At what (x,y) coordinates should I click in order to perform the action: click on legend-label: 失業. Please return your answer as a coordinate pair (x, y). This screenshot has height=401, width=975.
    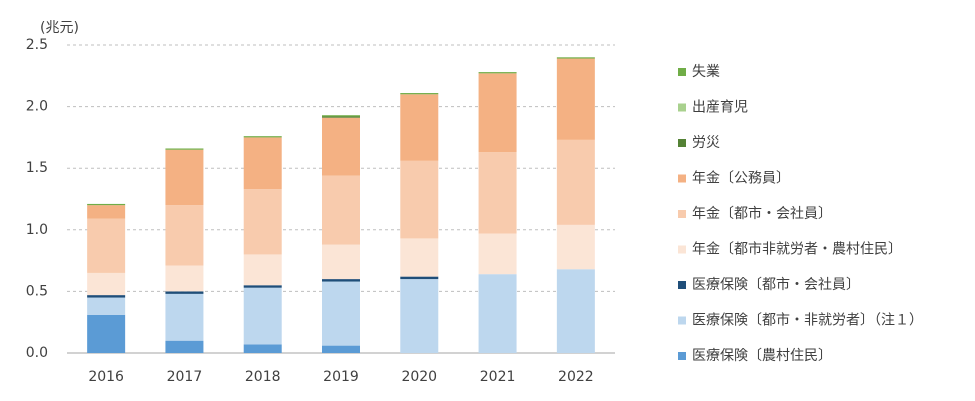
    Looking at the image, I should click on (706, 72).